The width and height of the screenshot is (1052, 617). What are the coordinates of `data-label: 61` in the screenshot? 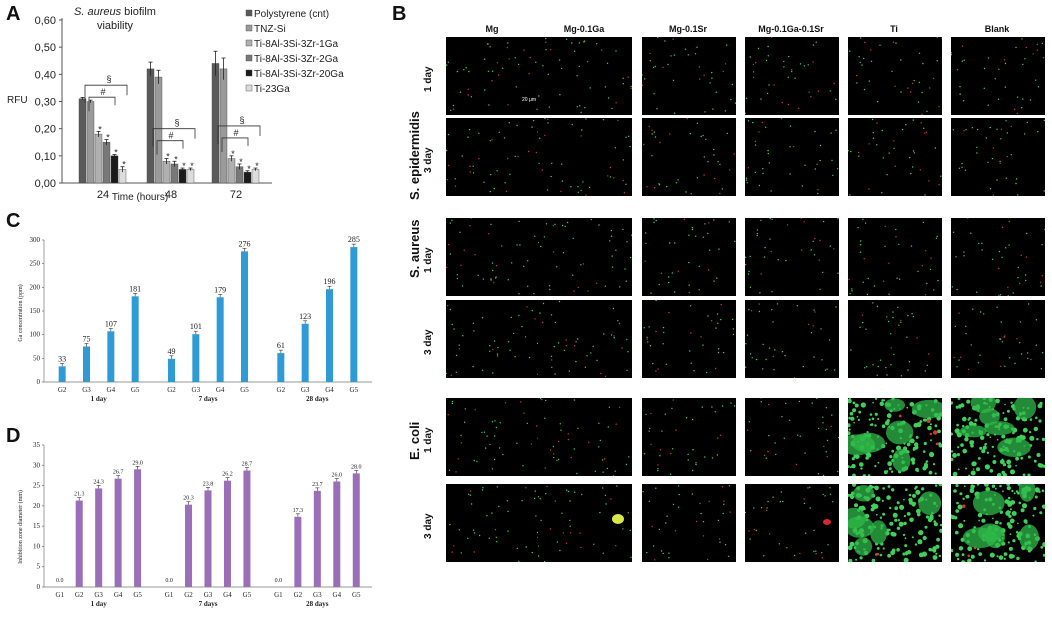 It's located at (281, 345).